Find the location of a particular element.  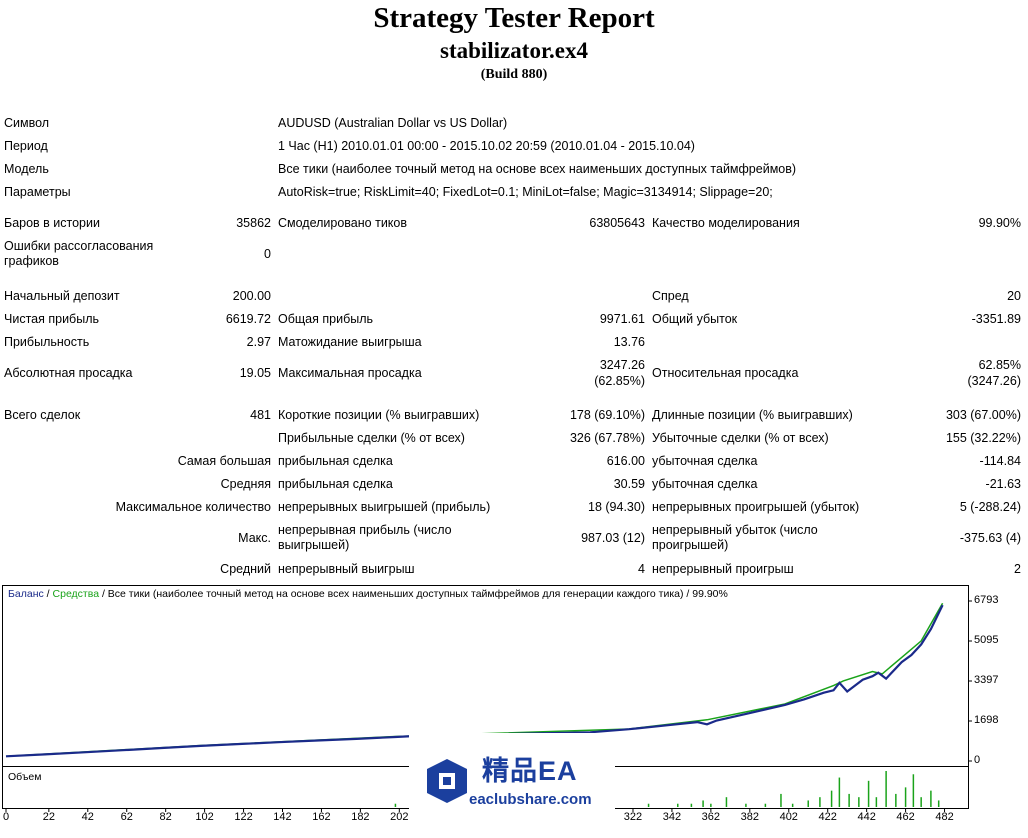

max-consecutive-loss-value: -375.63 (4) is located at coordinates (990, 538).